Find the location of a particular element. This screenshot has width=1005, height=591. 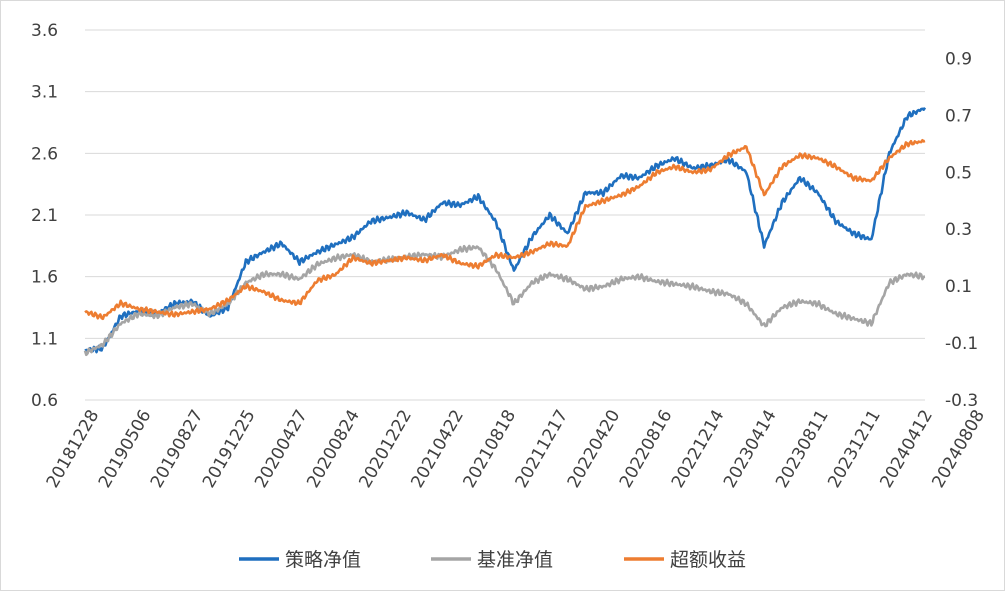

x-tick-label: 20200824 is located at coordinates (333, 449).